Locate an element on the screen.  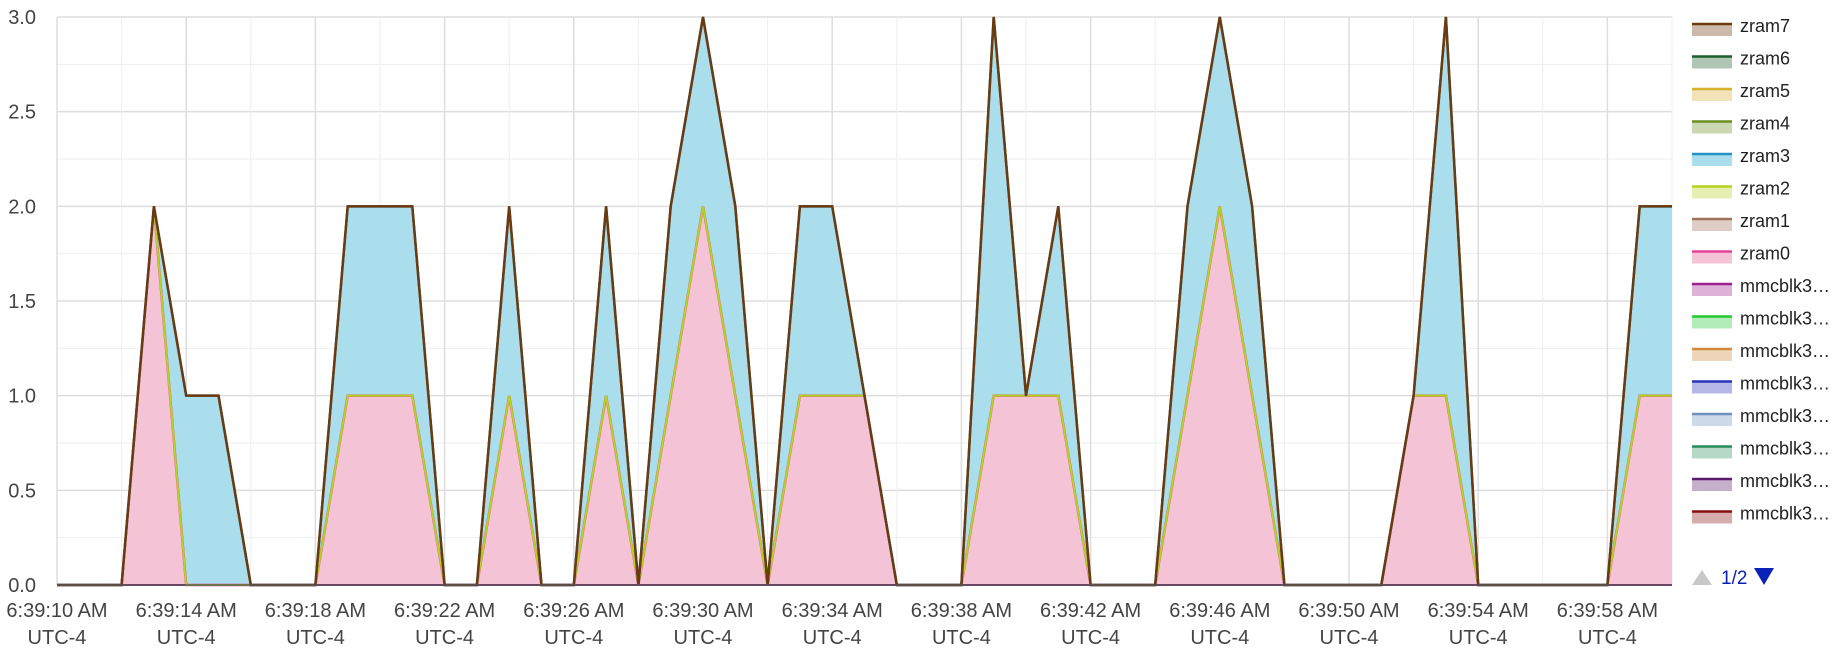
x-tick-label: 6:39:10 AM is located at coordinates (56, 611).